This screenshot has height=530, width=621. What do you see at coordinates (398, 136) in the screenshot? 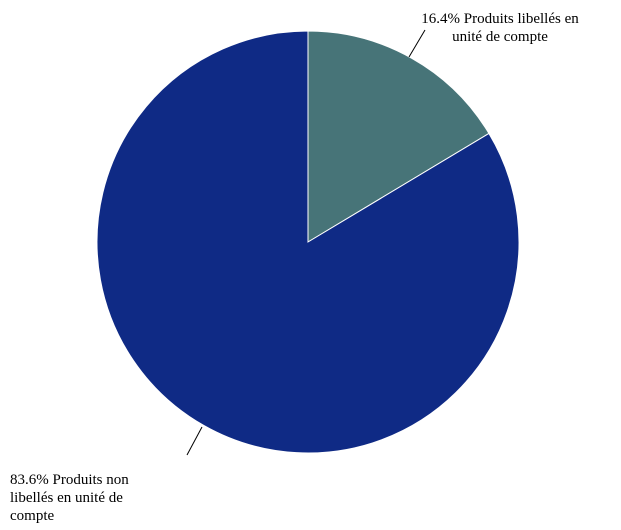
I see `pie-slice-unite-de-compte` at bounding box center [398, 136].